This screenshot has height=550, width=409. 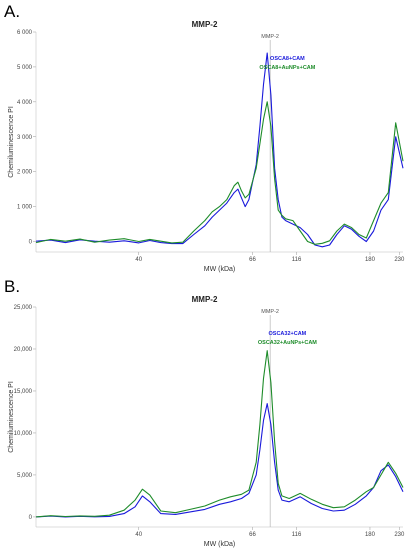 What do you see at coordinates (25, 138) in the screenshot?
I see `y-tick-label: 3 000` at bounding box center [25, 138].